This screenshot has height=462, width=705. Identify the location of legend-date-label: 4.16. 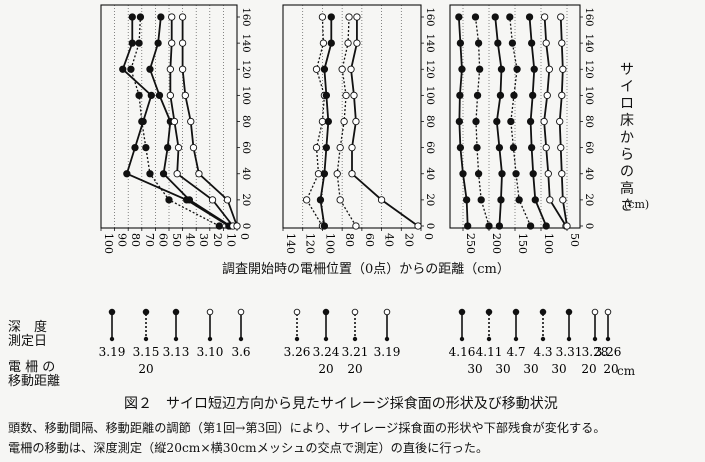
(462, 352).